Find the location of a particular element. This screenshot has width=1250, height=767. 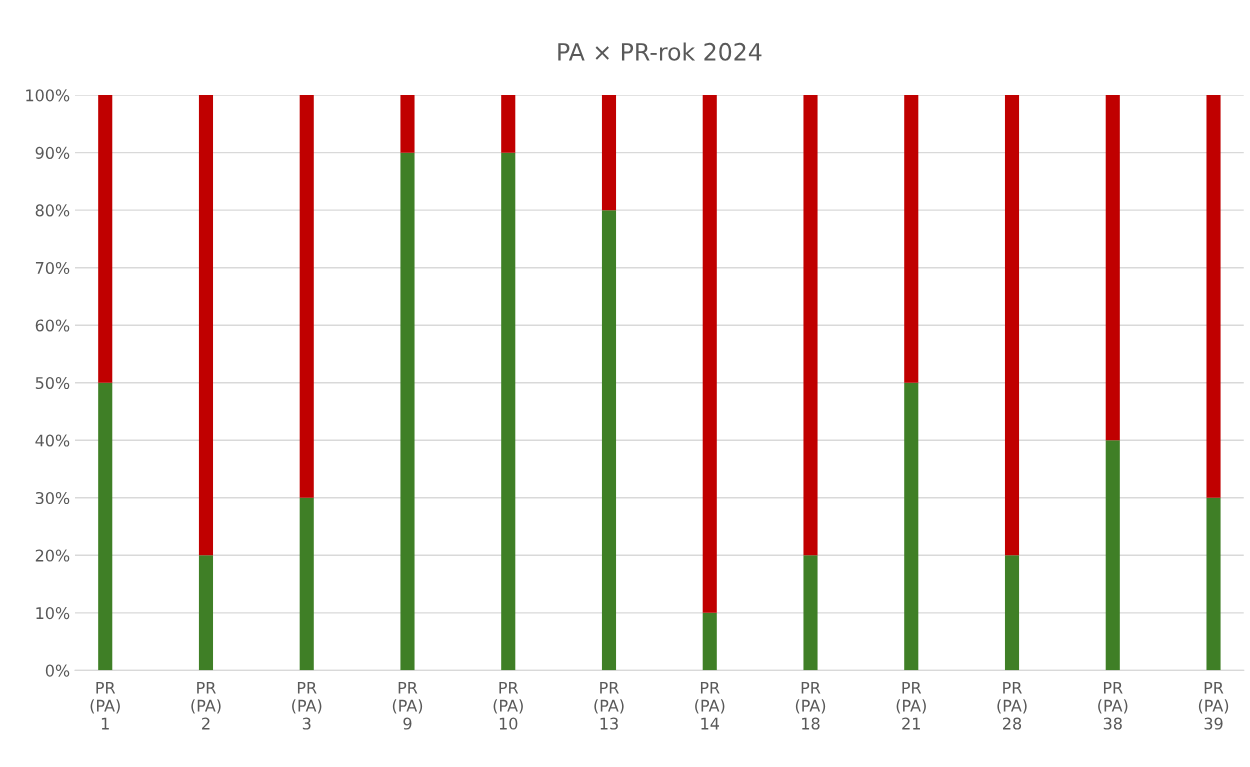

y-tick-label: 20% is located at coordinates (52, 555).